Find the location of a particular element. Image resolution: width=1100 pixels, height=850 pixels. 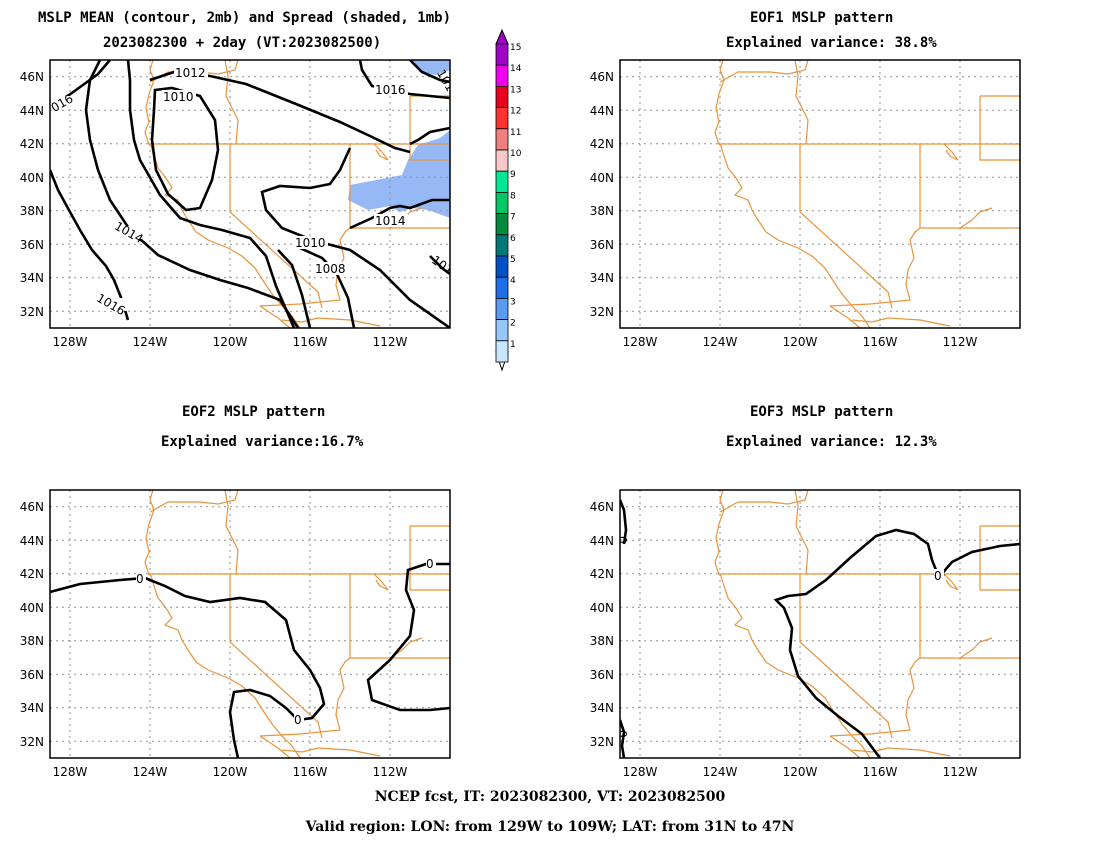

eof1-variance: Explained variance: 38.8% is located at coordinates (831, 43).